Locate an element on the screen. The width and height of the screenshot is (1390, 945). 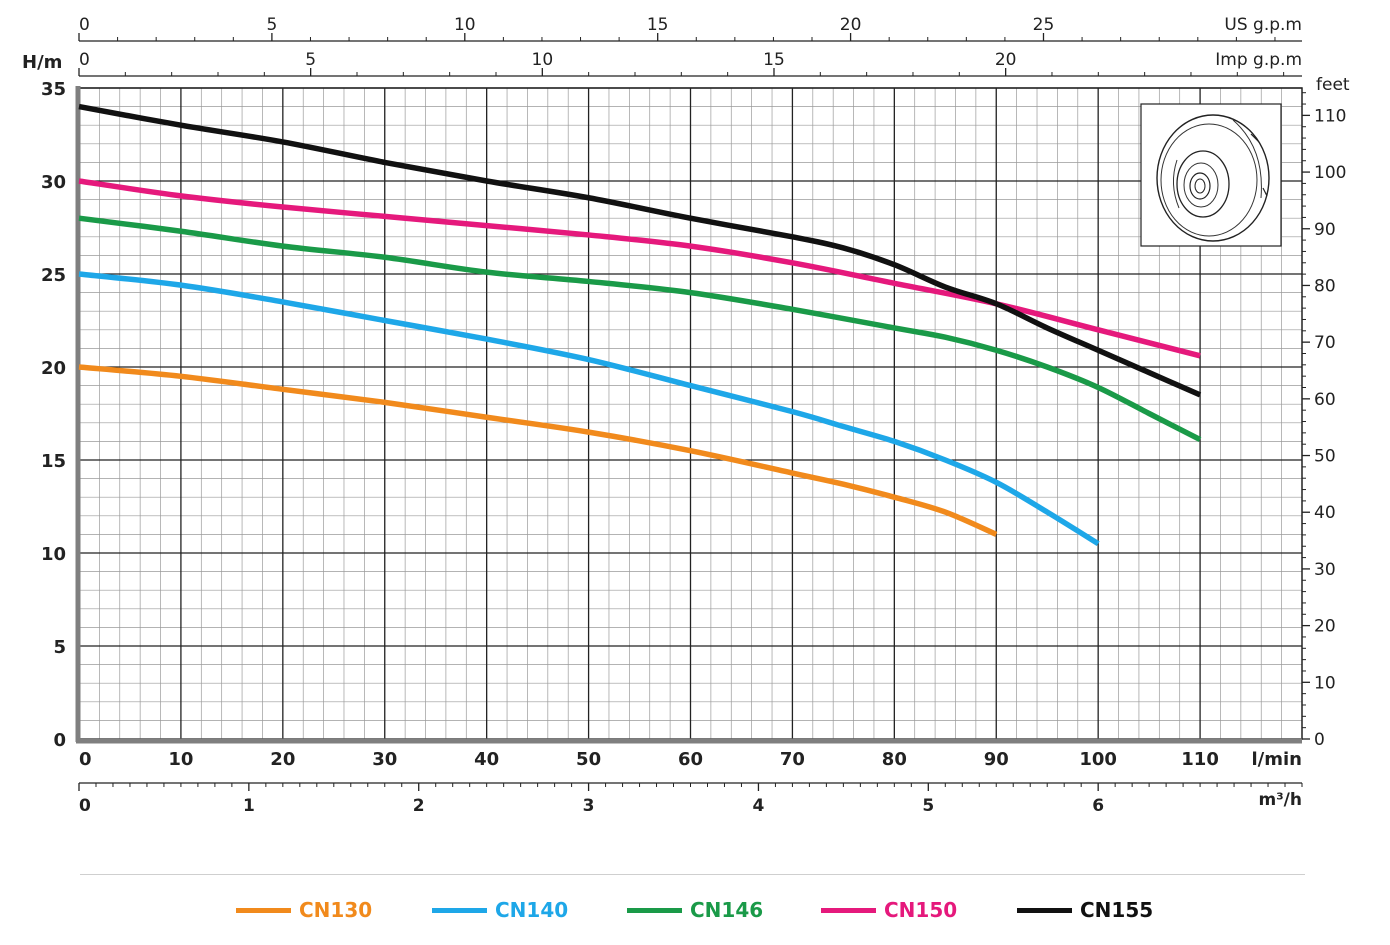
legend: CN130 CN140 CN146 CN150 CN155 is located at coordinates (695, 910).